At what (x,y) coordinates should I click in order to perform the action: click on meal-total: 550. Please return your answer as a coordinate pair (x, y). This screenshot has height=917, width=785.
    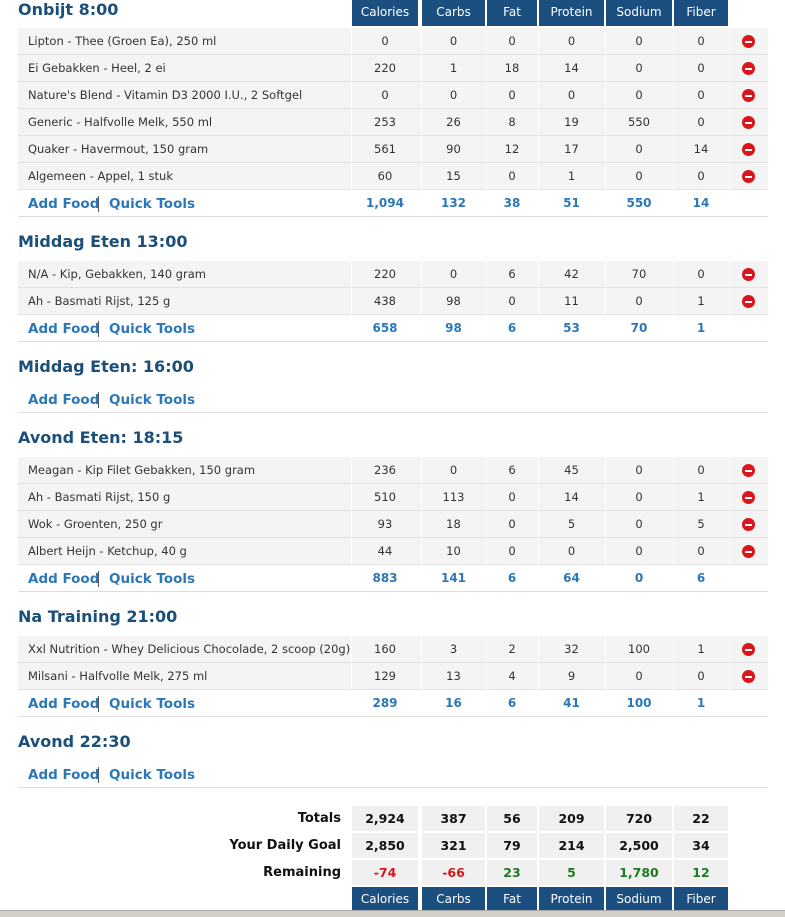
    Looking at the image, I should click on (639, 203).